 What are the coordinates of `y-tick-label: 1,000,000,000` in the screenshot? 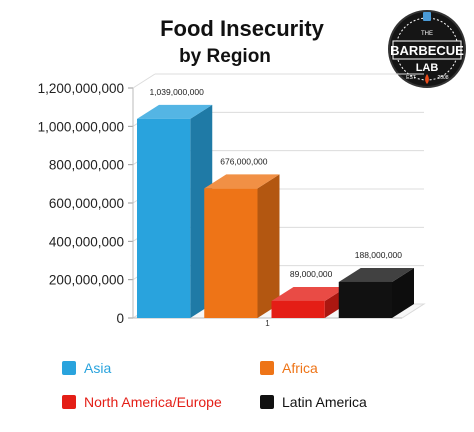 It's located at (81, 126).